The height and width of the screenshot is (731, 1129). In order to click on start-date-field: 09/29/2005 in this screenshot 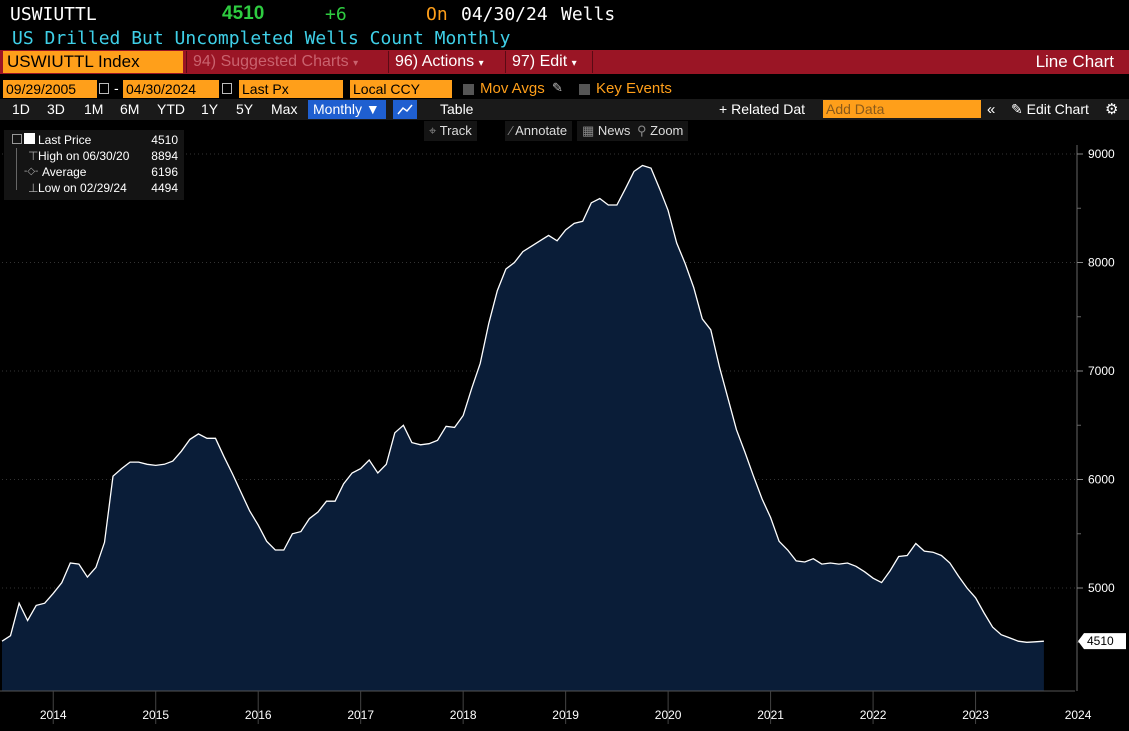, I will do `click(50, 89)`.